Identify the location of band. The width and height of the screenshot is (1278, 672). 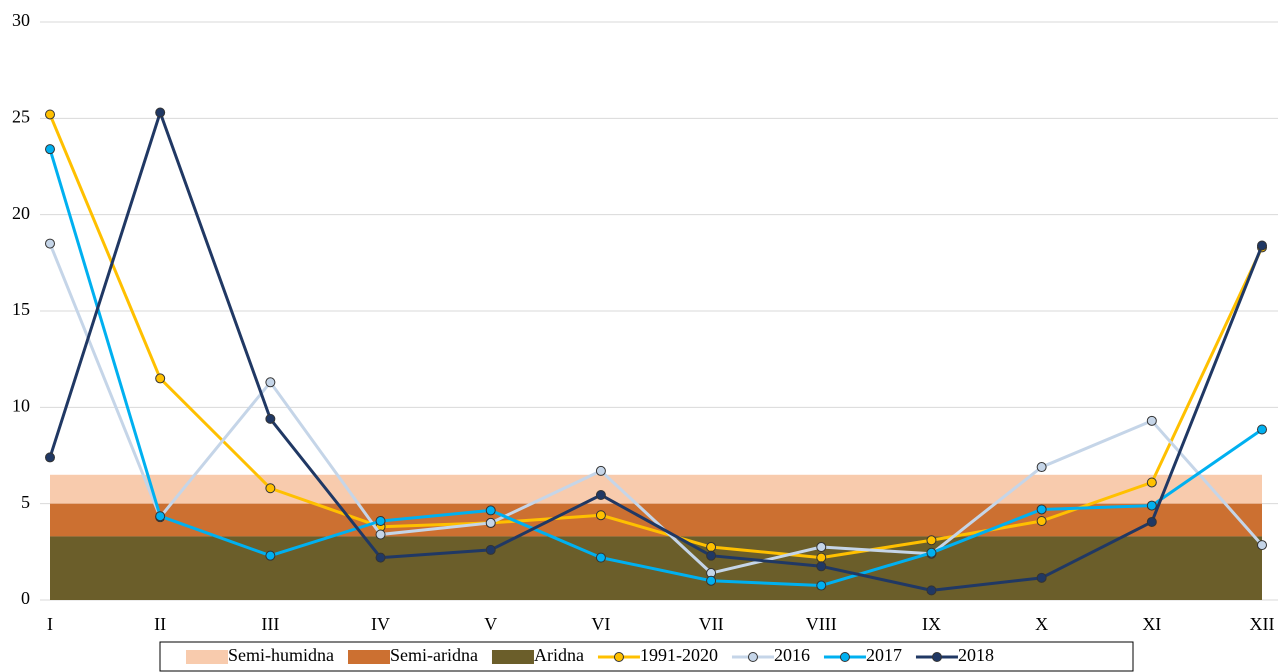
(656, 489).